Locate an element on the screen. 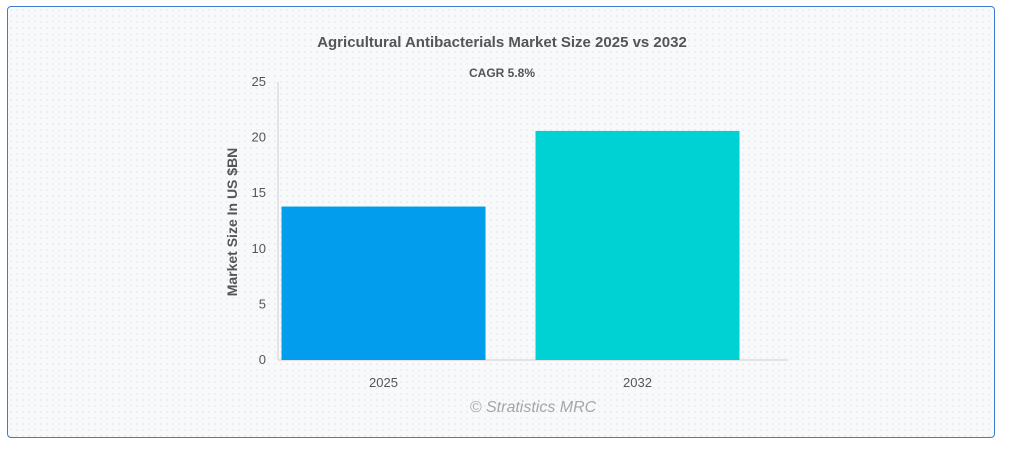  y-tick-label: 10 is located at coordinates (259, 248).